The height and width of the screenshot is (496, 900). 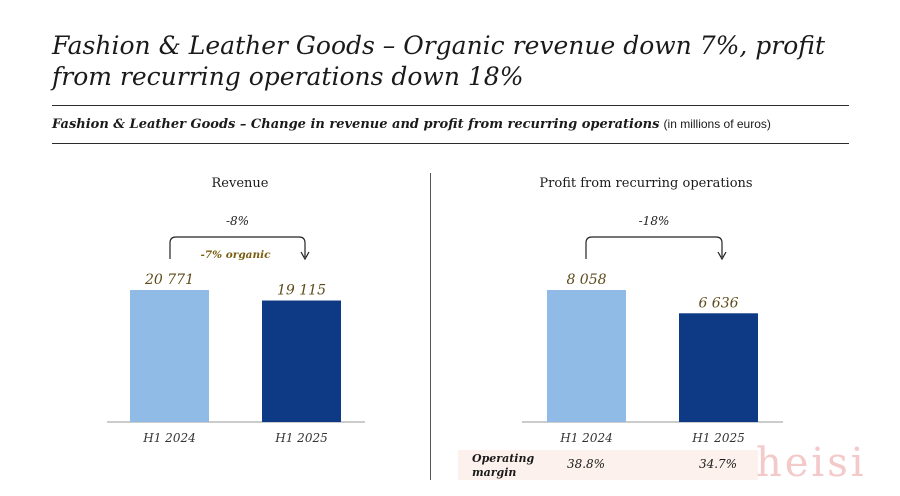 What do you see at coordinates (717, 438) in the screenshot?
I see `profit-x-tick-1: H1 2025` at bounding box center [717, 438].